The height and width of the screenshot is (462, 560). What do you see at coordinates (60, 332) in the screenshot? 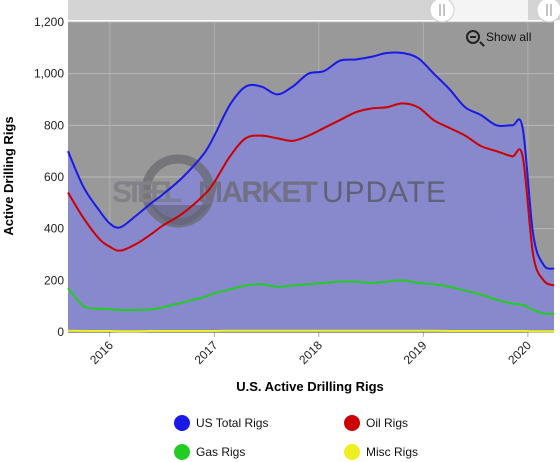
I see `y-tick-label: 0` at bounding box center [60, 332].